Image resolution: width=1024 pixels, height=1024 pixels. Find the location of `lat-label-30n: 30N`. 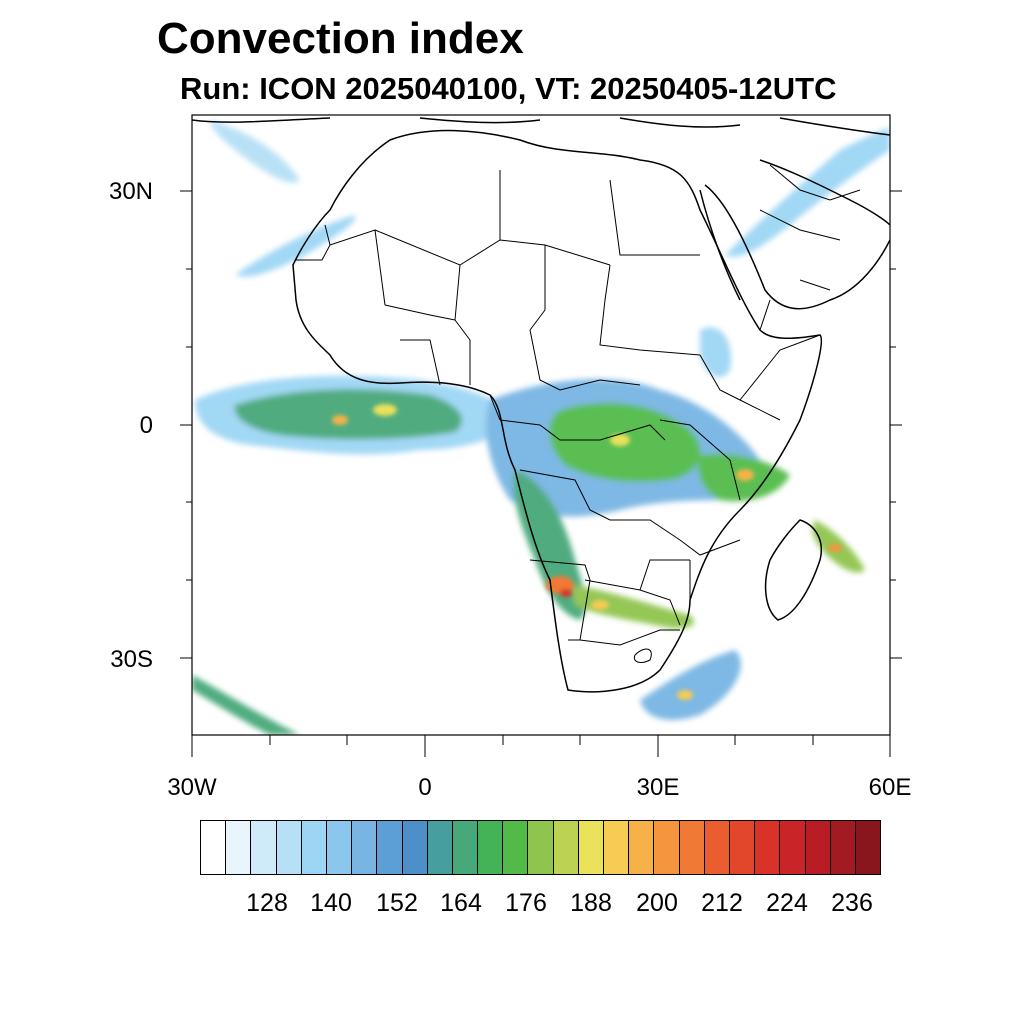

lat-label-30n: 30N is located at coordinates (130, 191).